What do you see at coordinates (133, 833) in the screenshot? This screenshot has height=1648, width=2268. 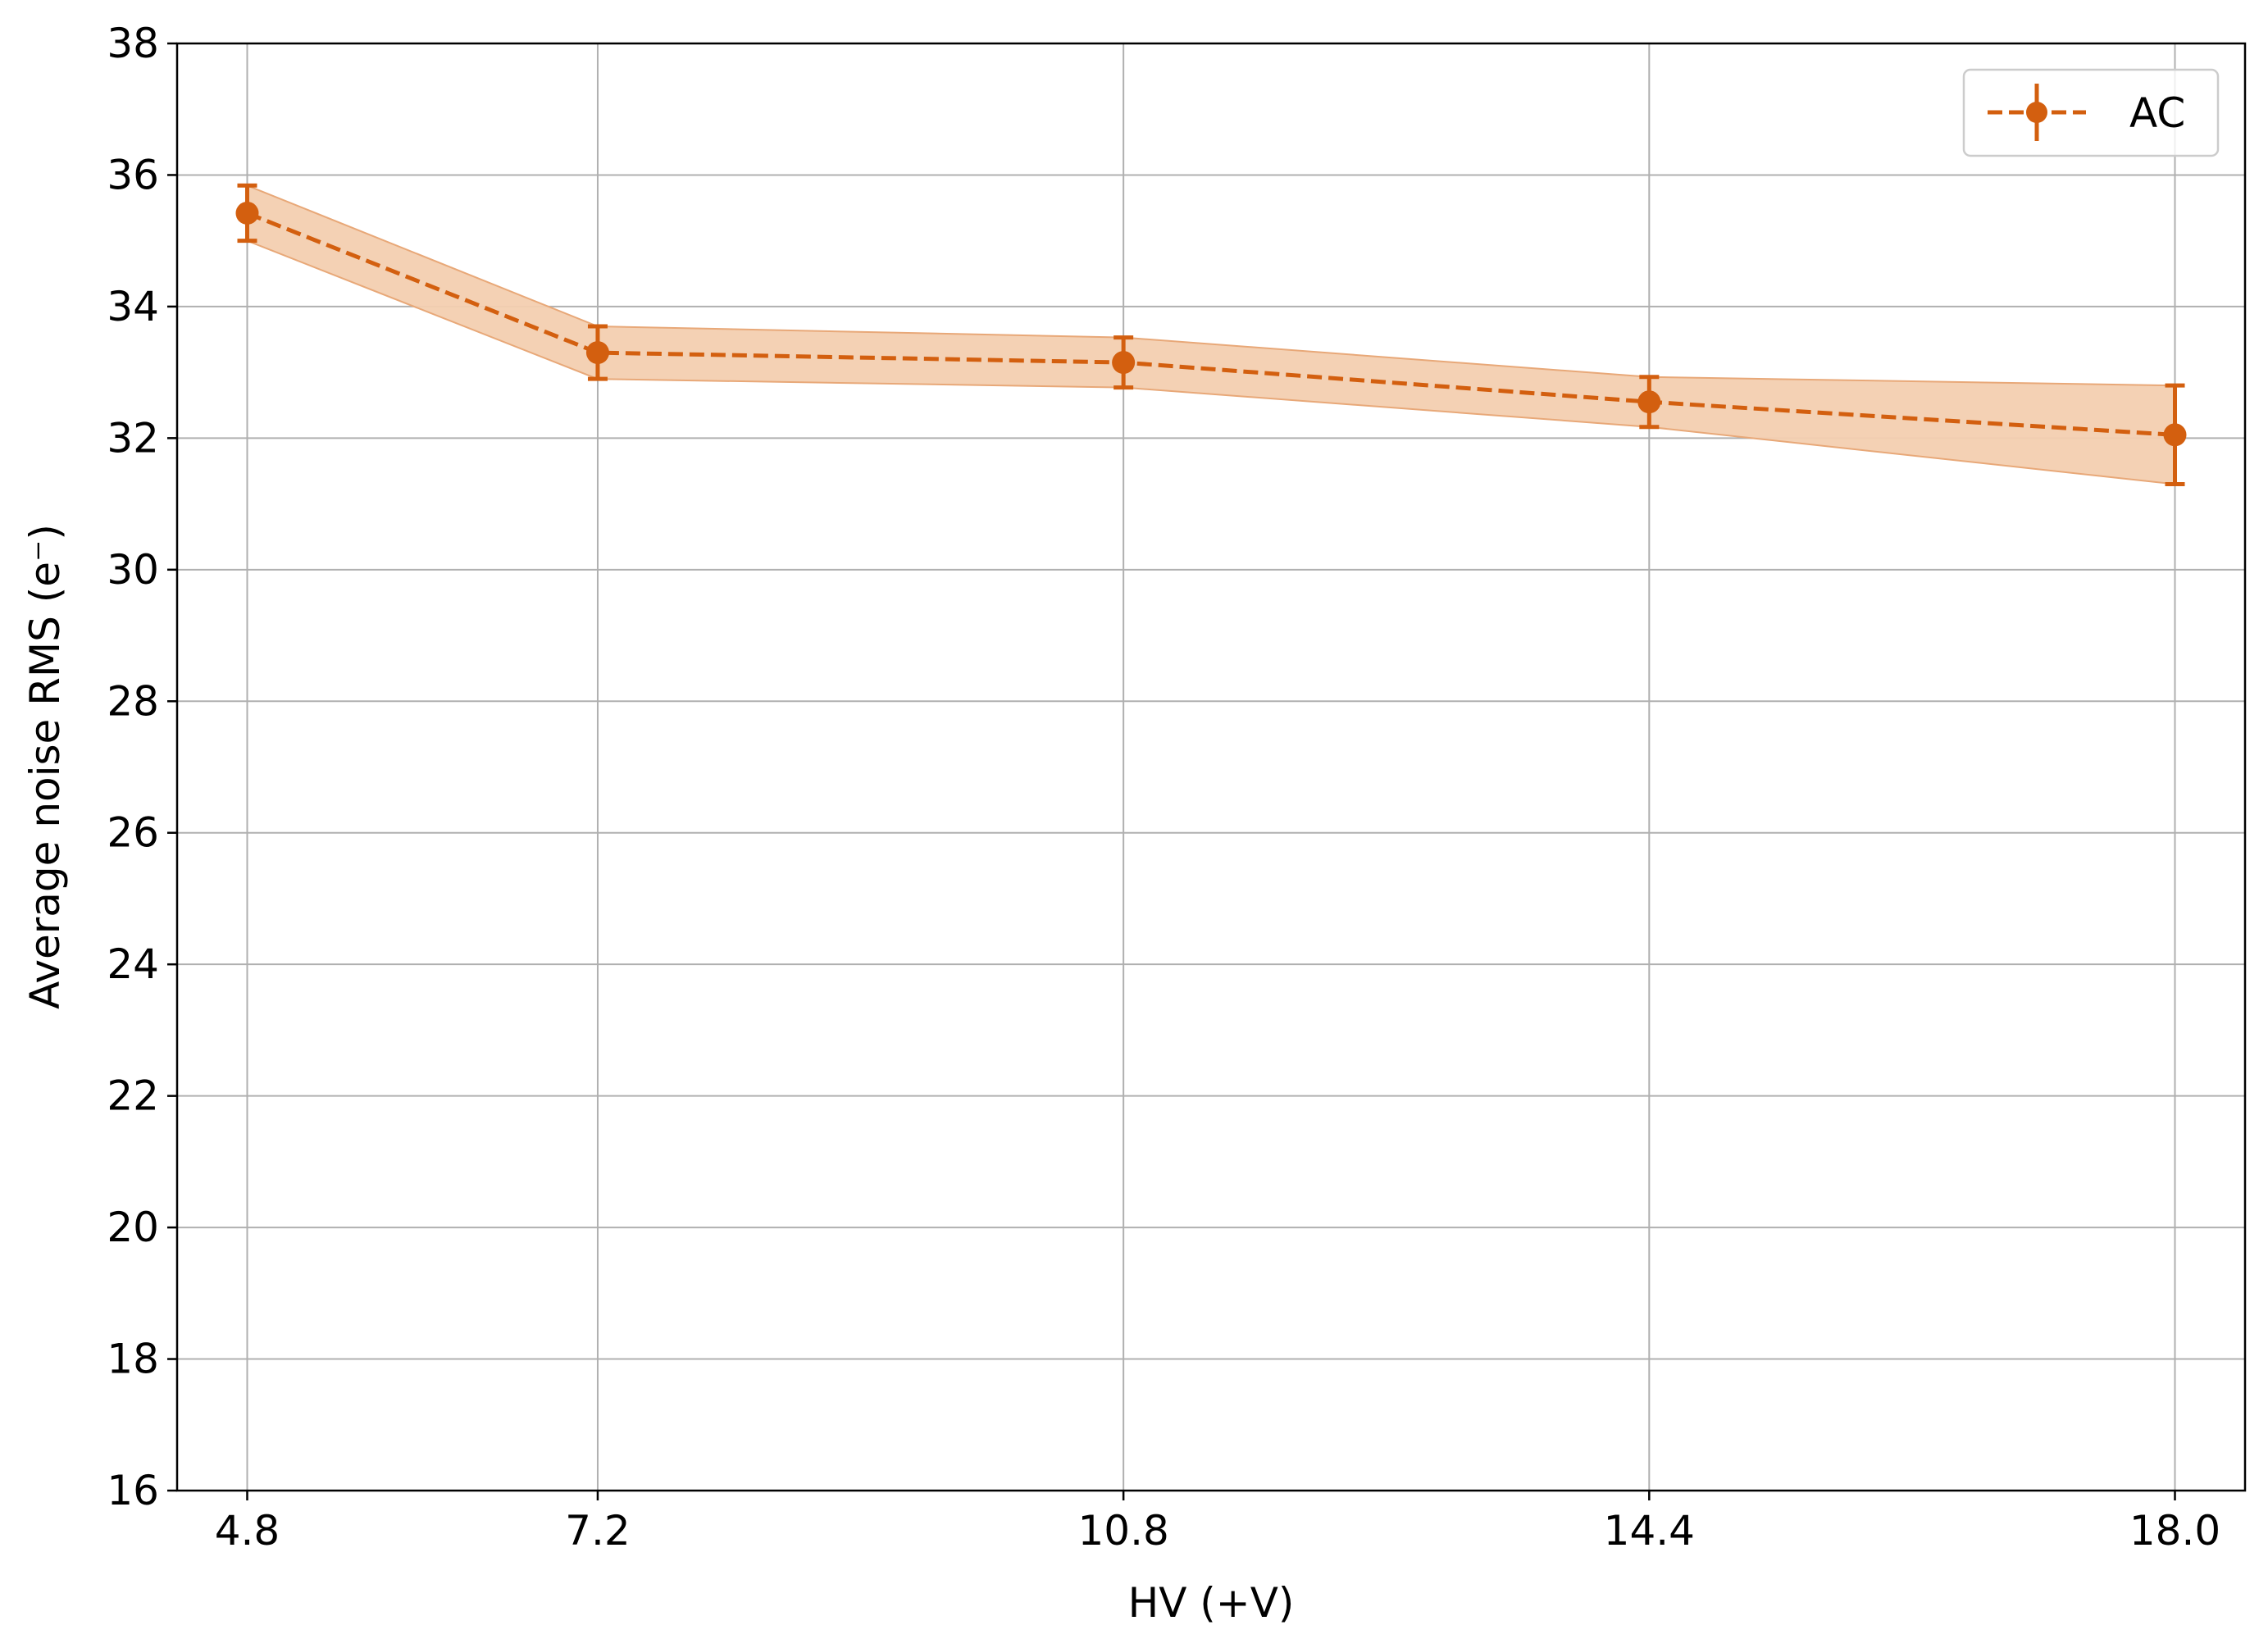 I see `y-tick-label: 26` at bounding box center [133, 833].